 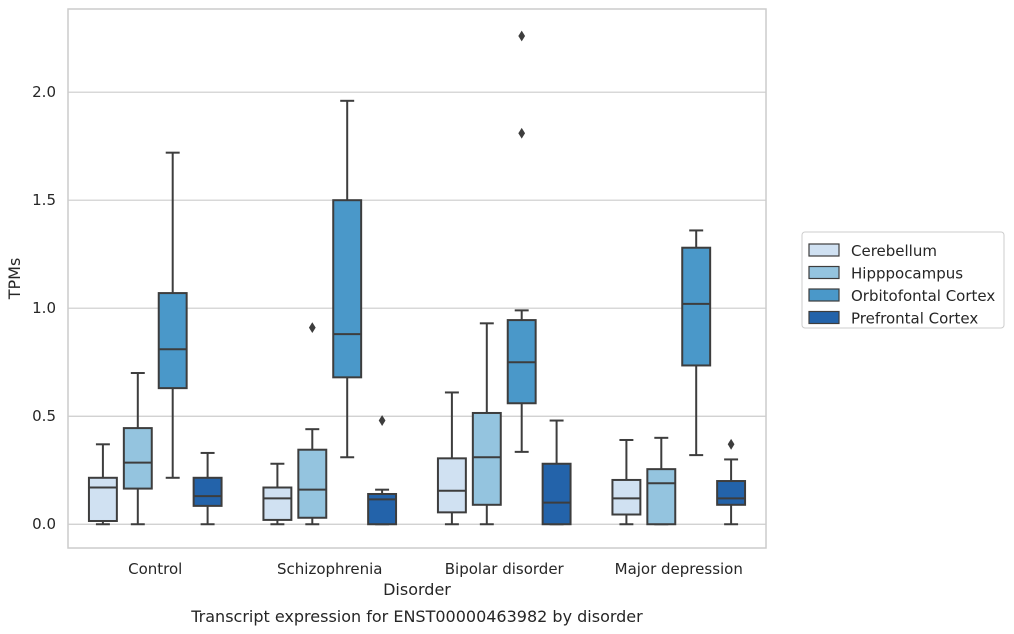 What do you see at coordinates (14, 279) in the screenshot?
I see `y-axis-title: TPMs` at bounding box center [14, 279].